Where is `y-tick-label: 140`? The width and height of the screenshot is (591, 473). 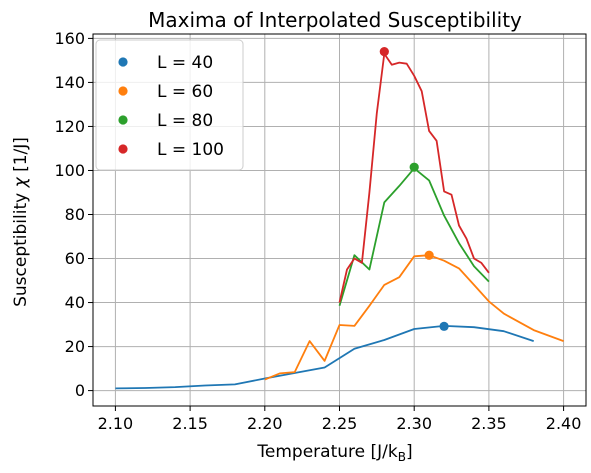 y-tick-label: 140 is located at coordinates (69, 82).